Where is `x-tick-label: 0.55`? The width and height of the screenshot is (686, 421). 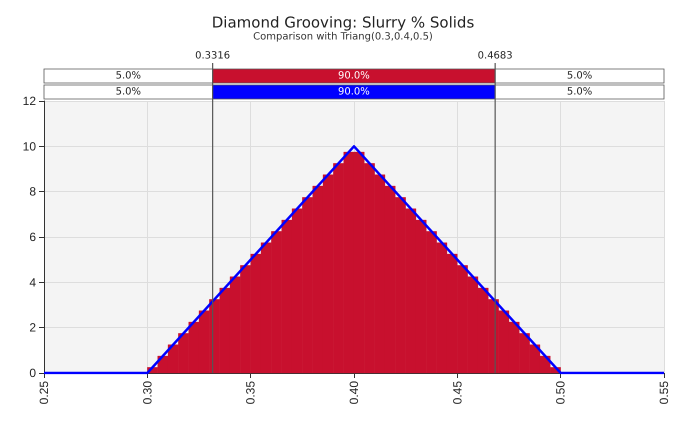
x-tick-label: 0.55 is located at coordinates (664, 392).